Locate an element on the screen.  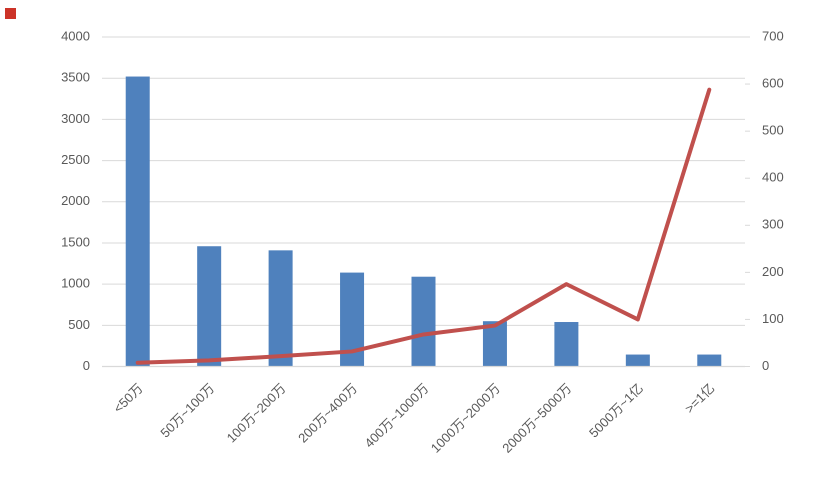
red-square-marker is located at coordinates (10, 13).